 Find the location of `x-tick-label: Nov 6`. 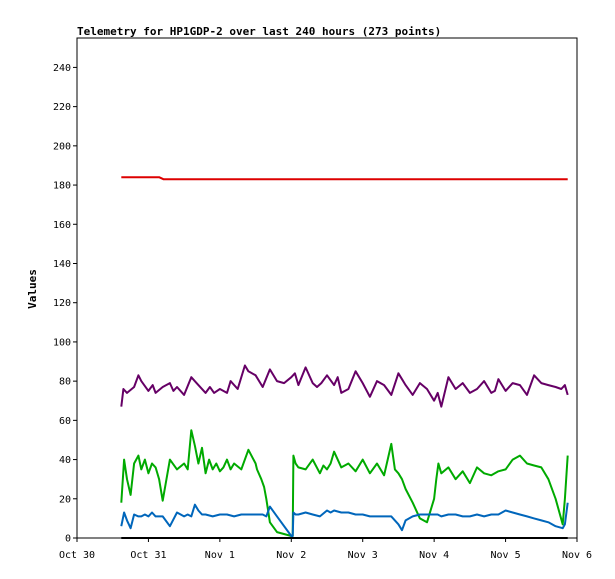

x-tick-label: Nov 6 is located at coordinates (577, 555).